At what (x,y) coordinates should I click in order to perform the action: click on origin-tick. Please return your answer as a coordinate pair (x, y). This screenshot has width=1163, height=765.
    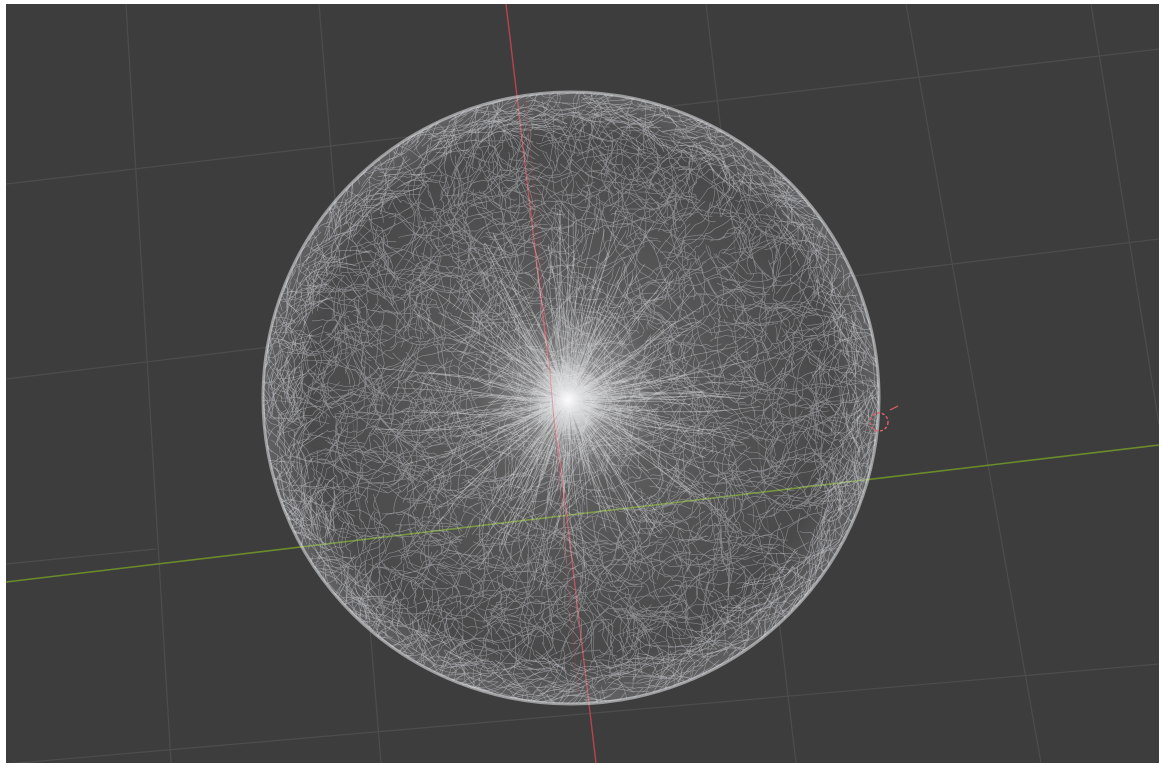
    Looking at the image, I should click on (894, 408).